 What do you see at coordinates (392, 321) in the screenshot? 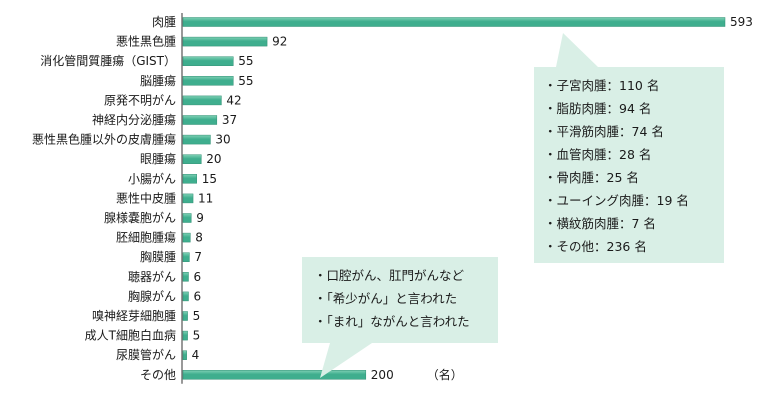
I see `callout-line: ・「まれ」ながんと言われた` at bounding box center [392, 321].